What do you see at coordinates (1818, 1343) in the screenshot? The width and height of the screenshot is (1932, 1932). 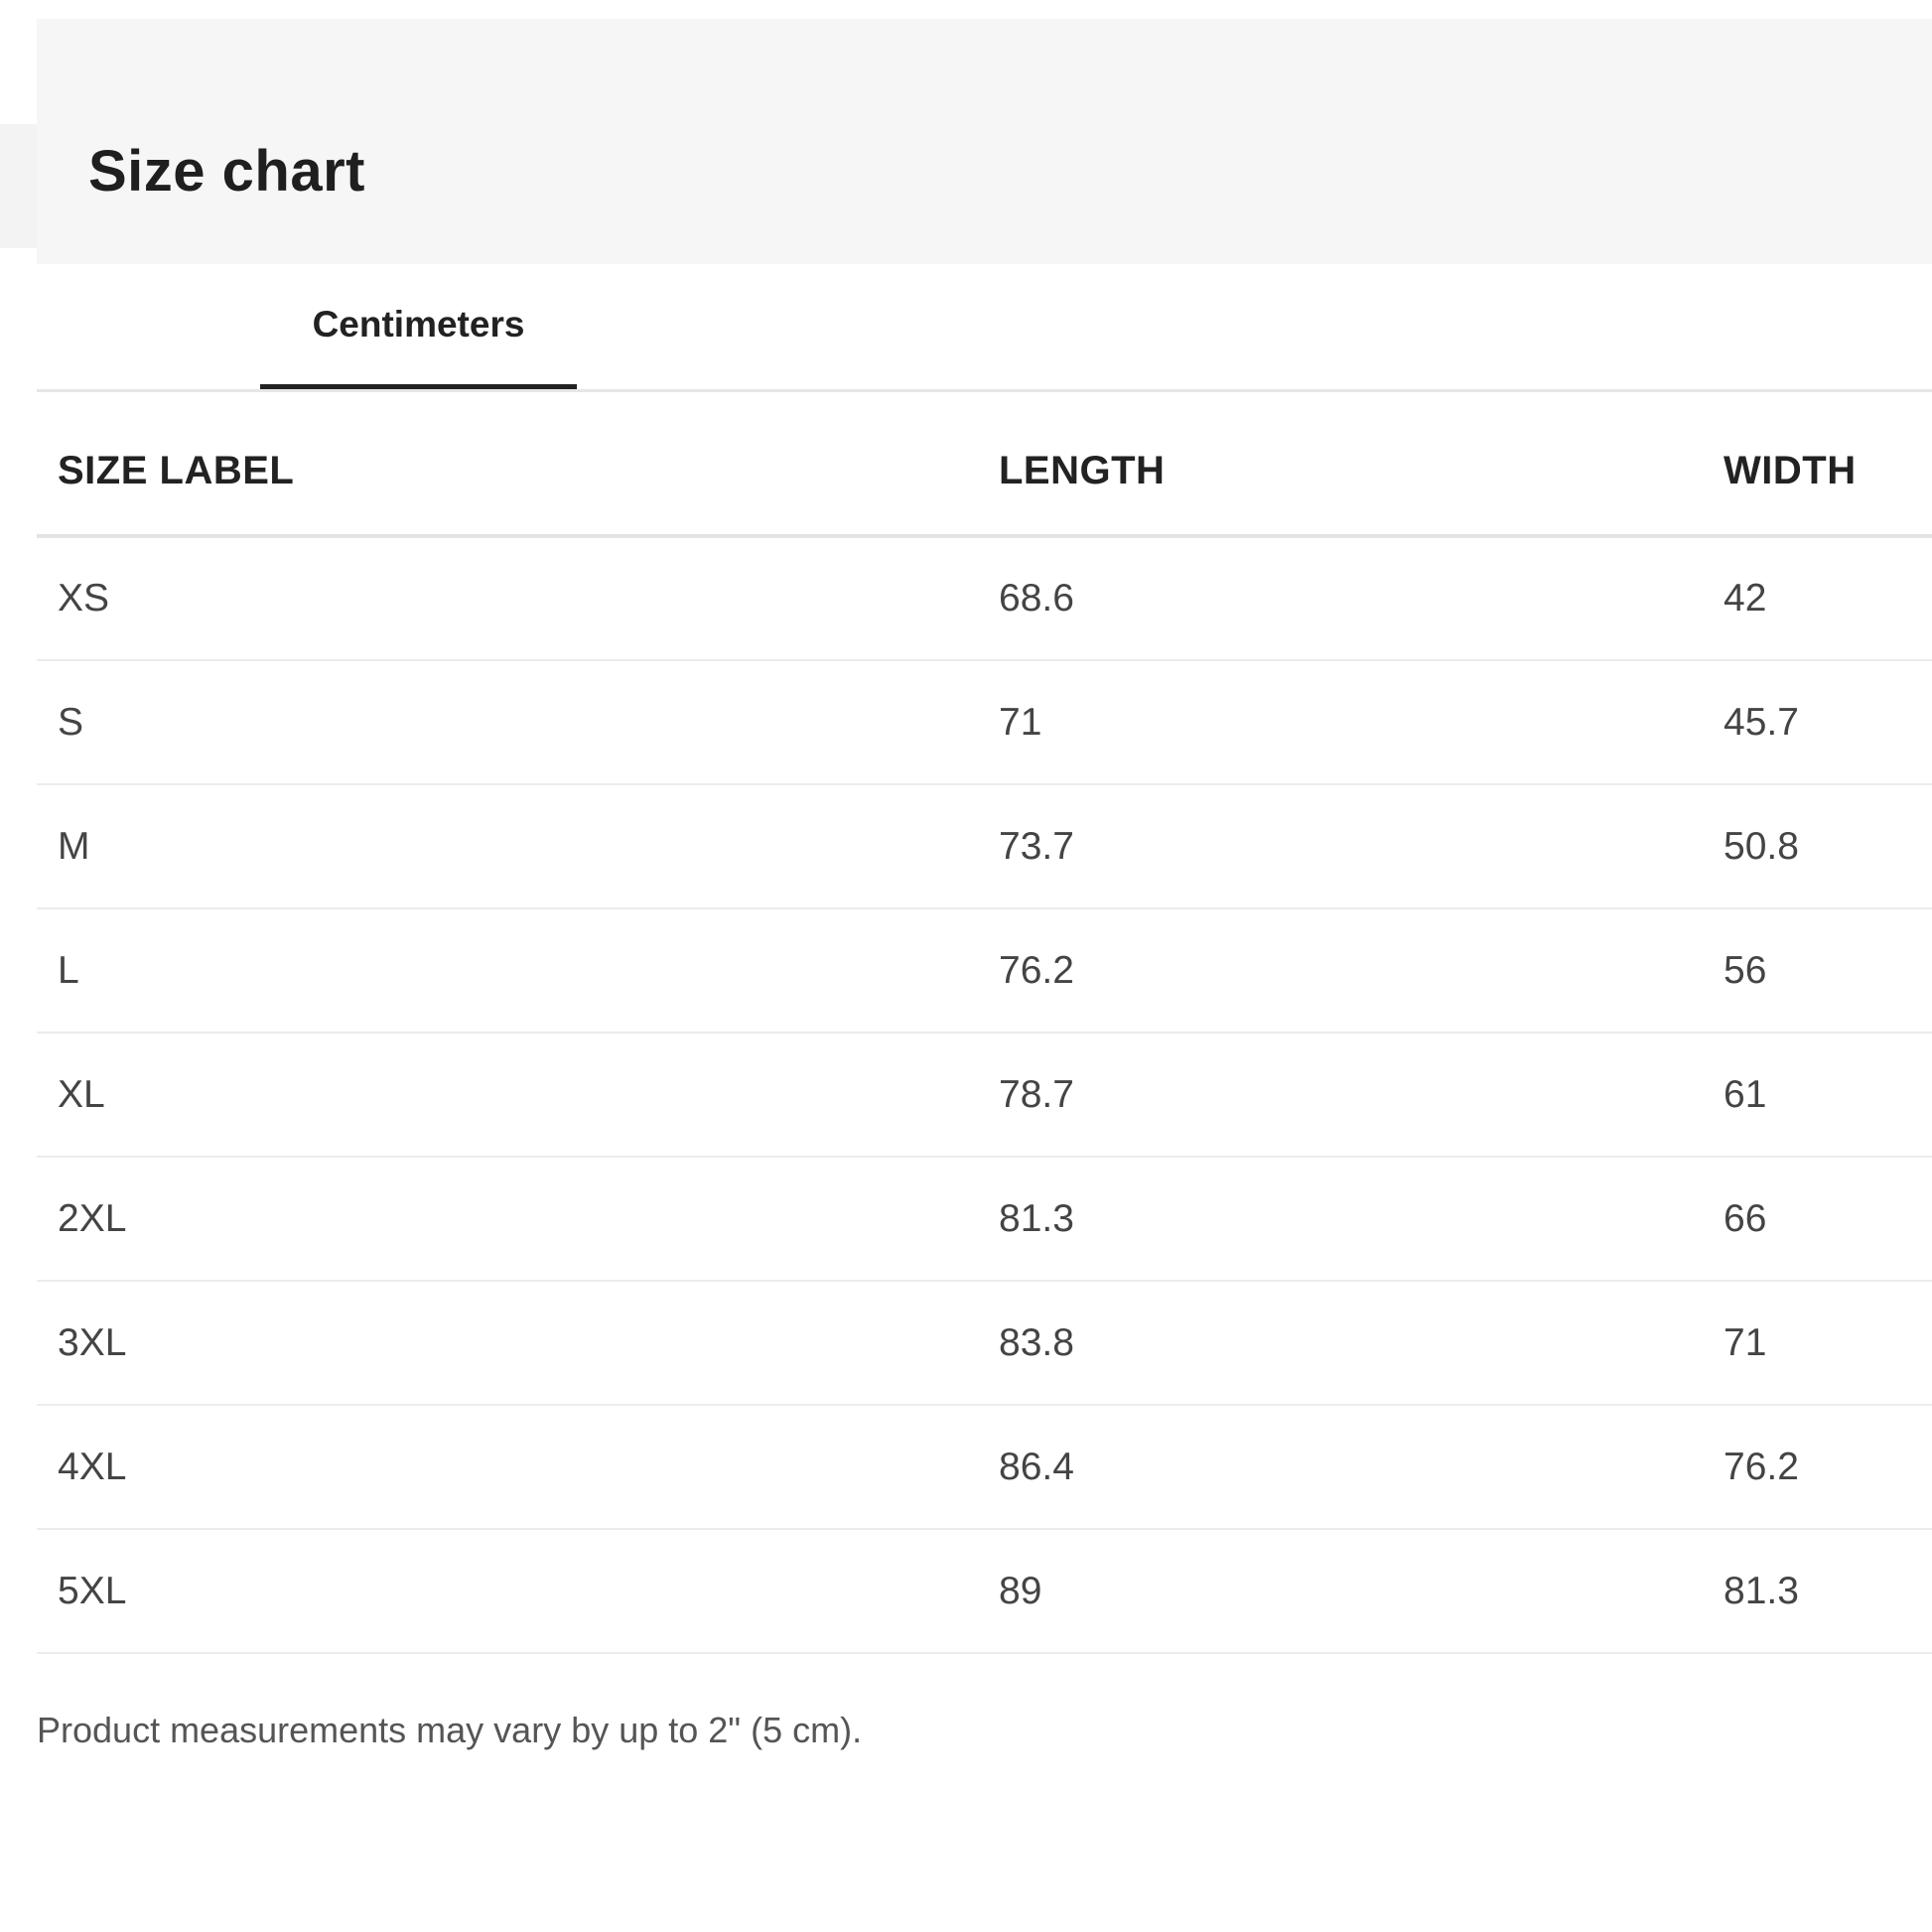 I see `cell-width: 71` at bounding box center [1818, 1343].